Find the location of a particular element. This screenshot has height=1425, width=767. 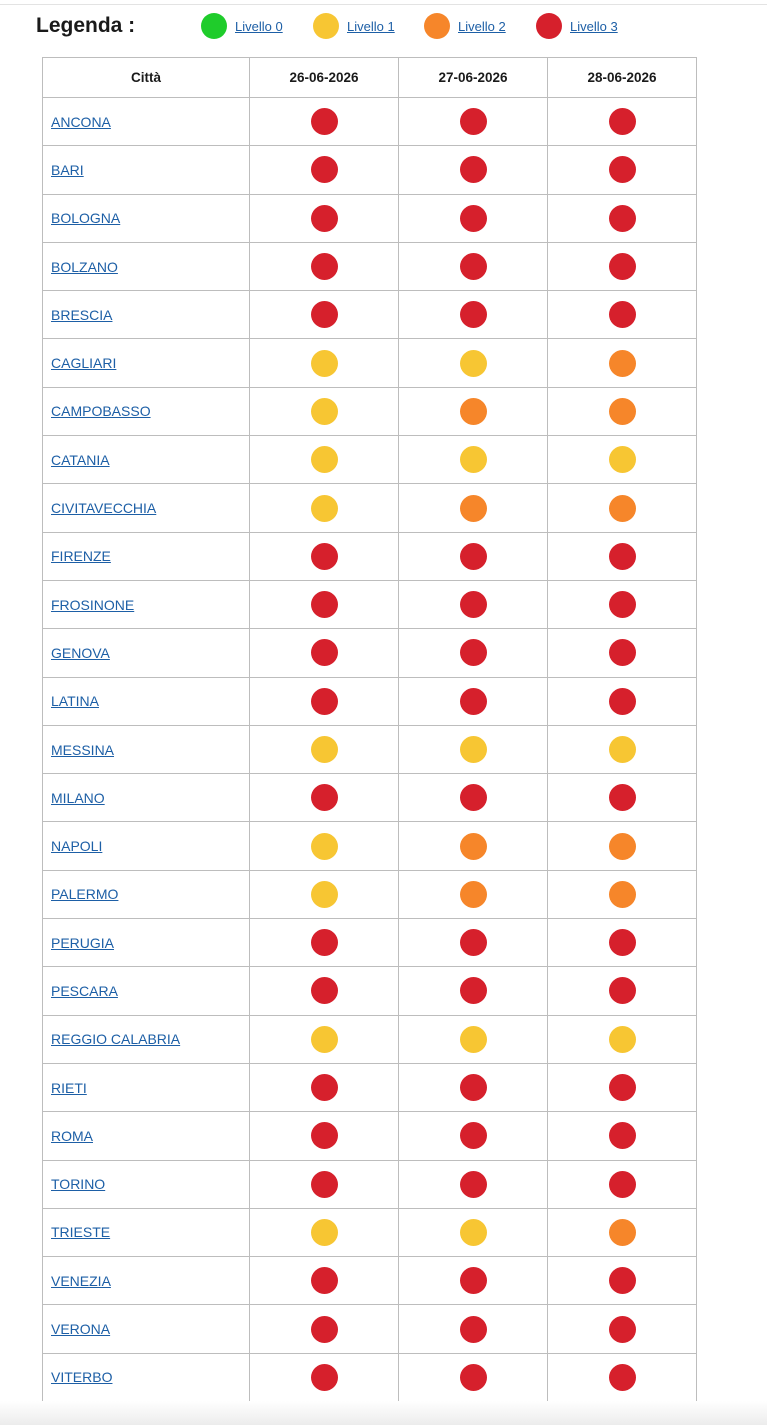

city-link: ANCONA is located at coordinates (81, 121).